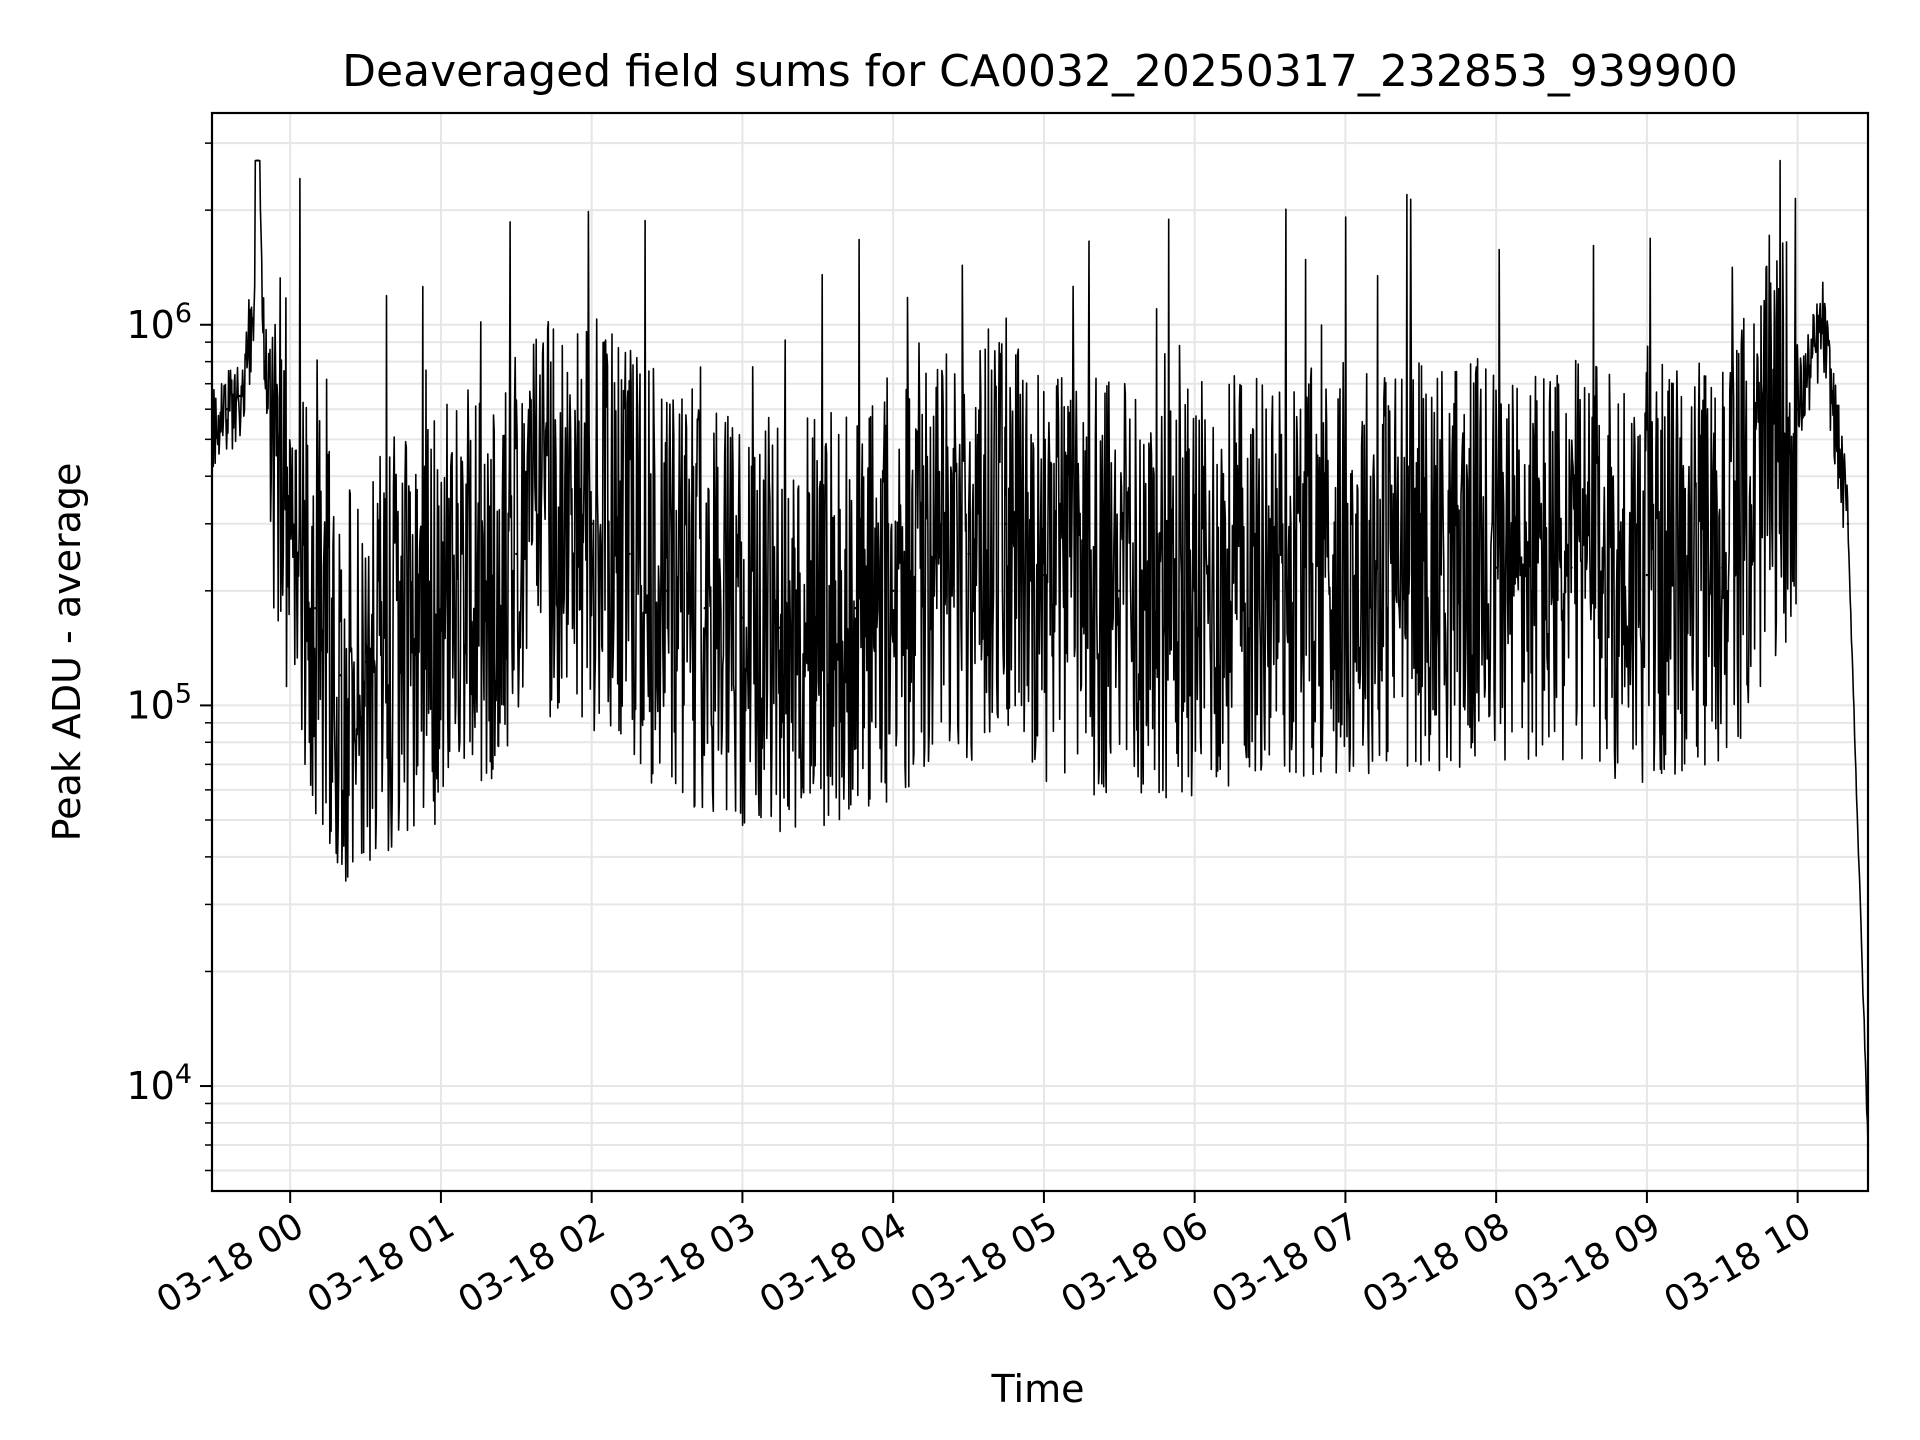 The width and height of the screenshot is (1920, 1440). What do you see at coordinates (159, 1083) in the screenshot?
I see `y-tick-label: 104` at bounding box center [159, 1083].